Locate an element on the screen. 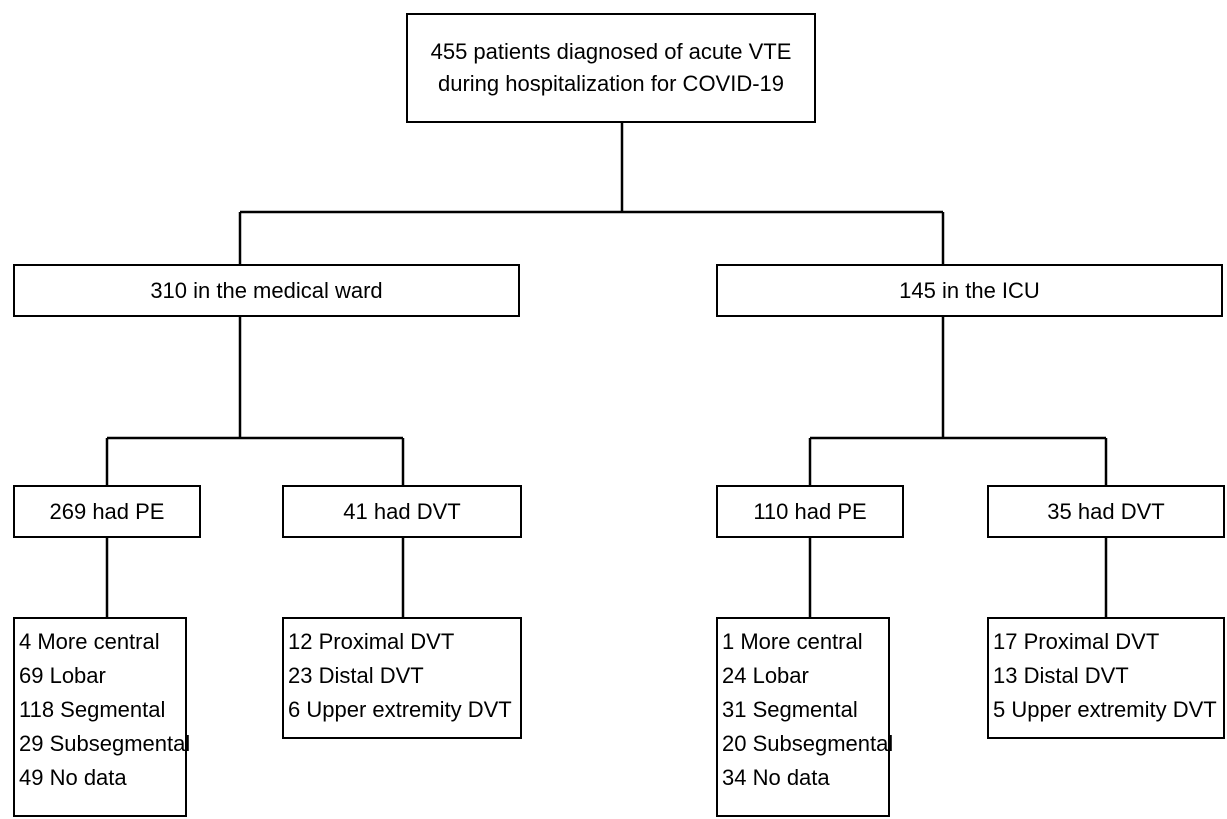 The width and height of the screenshot is (1227, 819). icu-dvt-label: 35 had DVT is located at coordinates (1106, 511).